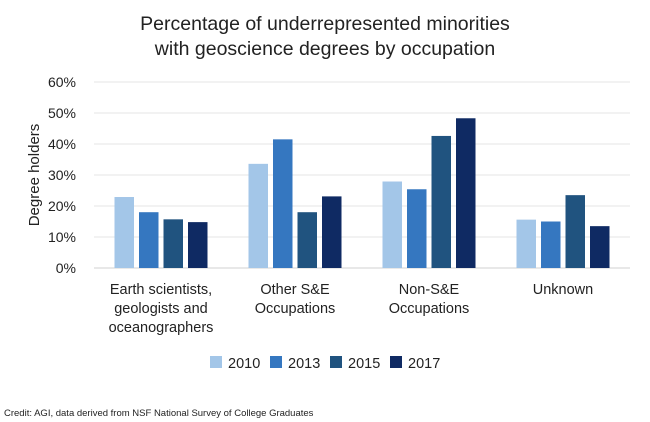 The width and height of the screenshot is (650, 422). Describe the element at coordinates (364, 364) in the screenshot. I see `legend-label: 2015` at that location.